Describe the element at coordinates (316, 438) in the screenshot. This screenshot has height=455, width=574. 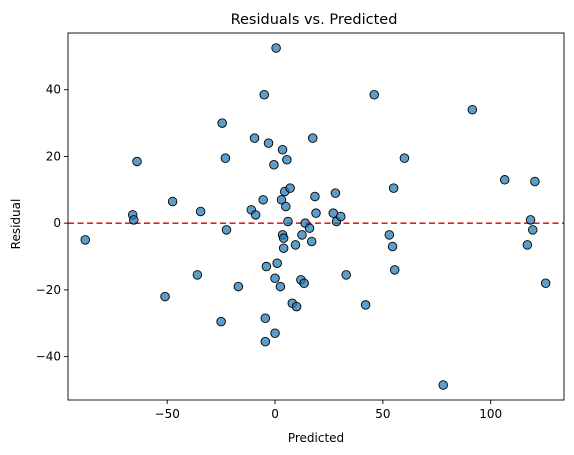
I see `x-axis-label: Predicted` at that location.